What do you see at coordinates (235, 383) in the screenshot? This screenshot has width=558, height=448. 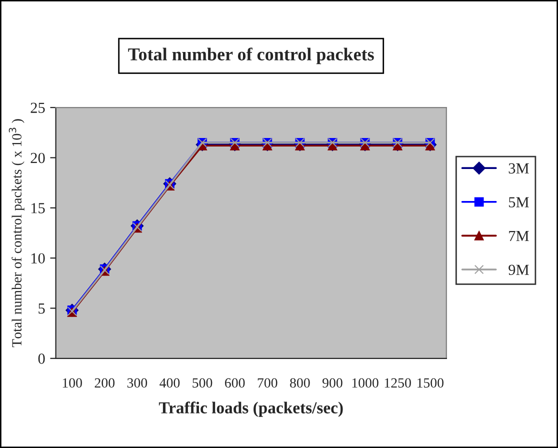 I see `x-tick-label: 600` at bounding box center [235, 383].